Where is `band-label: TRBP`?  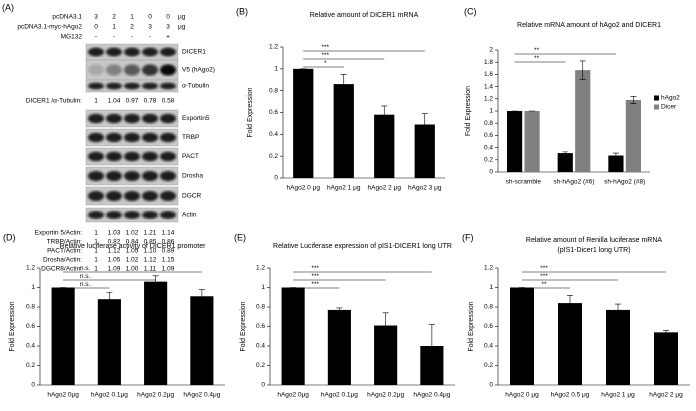
band-label: TRBP is located at coordinates (190, 137).